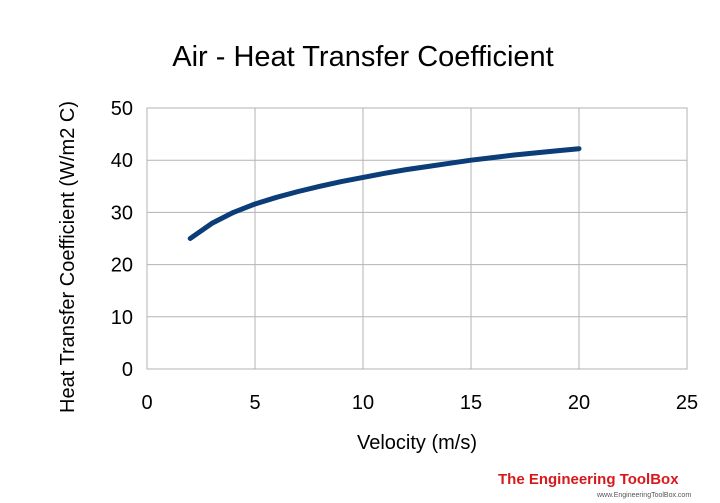 The image size is (720, 503). I want to click on x-tick-label-1: 5, so click(254, 403).